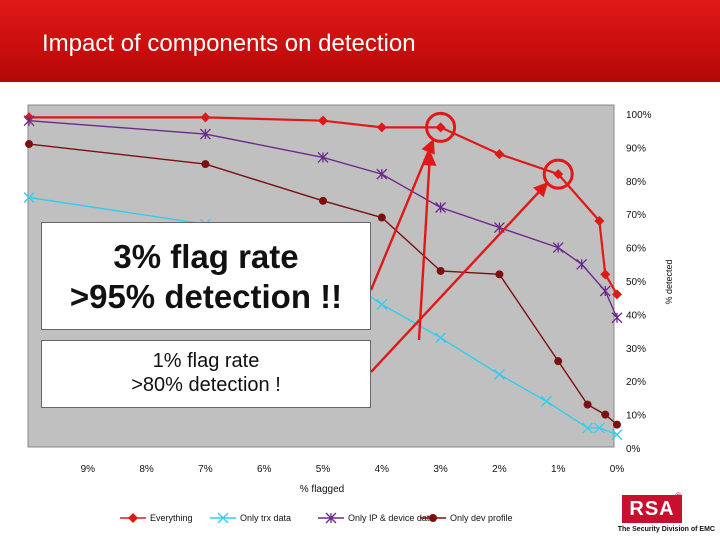  What do you see at coordinates (264, 469) in the screenshot?
I see `x-tick-label: 6%` at bounding box center [264, 469].